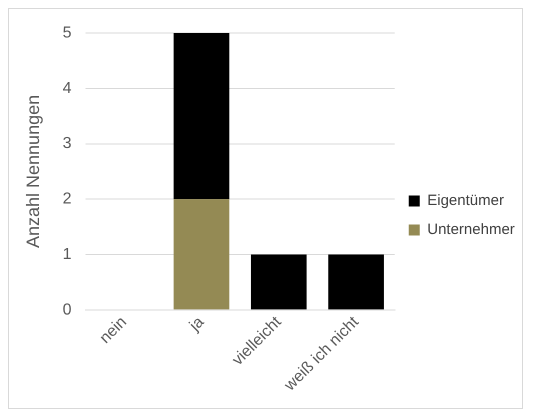  Describe the element at coordinates (471, 229) in the screenshot. I see `legend-label: Unternehmer` at that location.